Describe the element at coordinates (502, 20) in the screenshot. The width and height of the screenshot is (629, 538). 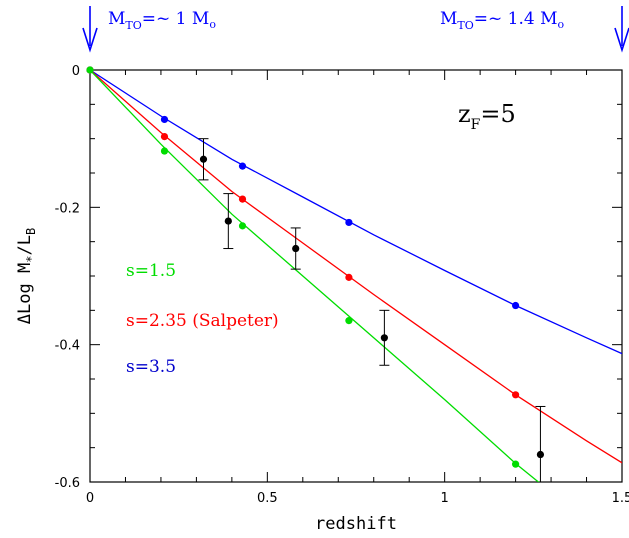
I see `turnoff-right-label: MTO=~ 1.4 Mo` at that location.